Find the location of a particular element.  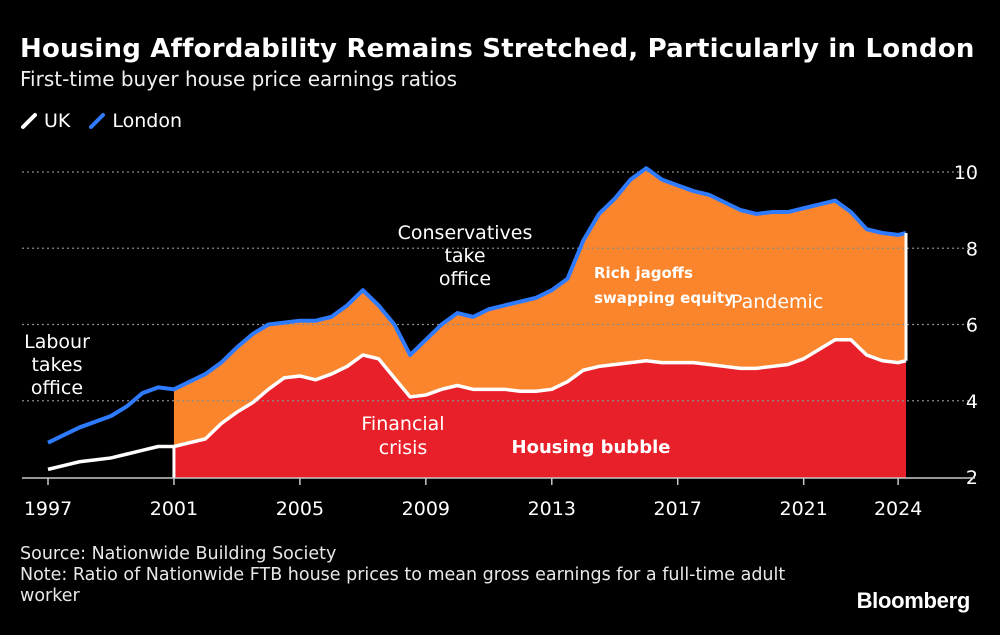

annotation-financial-crisis: crisis is located at coordinates (403, 448).